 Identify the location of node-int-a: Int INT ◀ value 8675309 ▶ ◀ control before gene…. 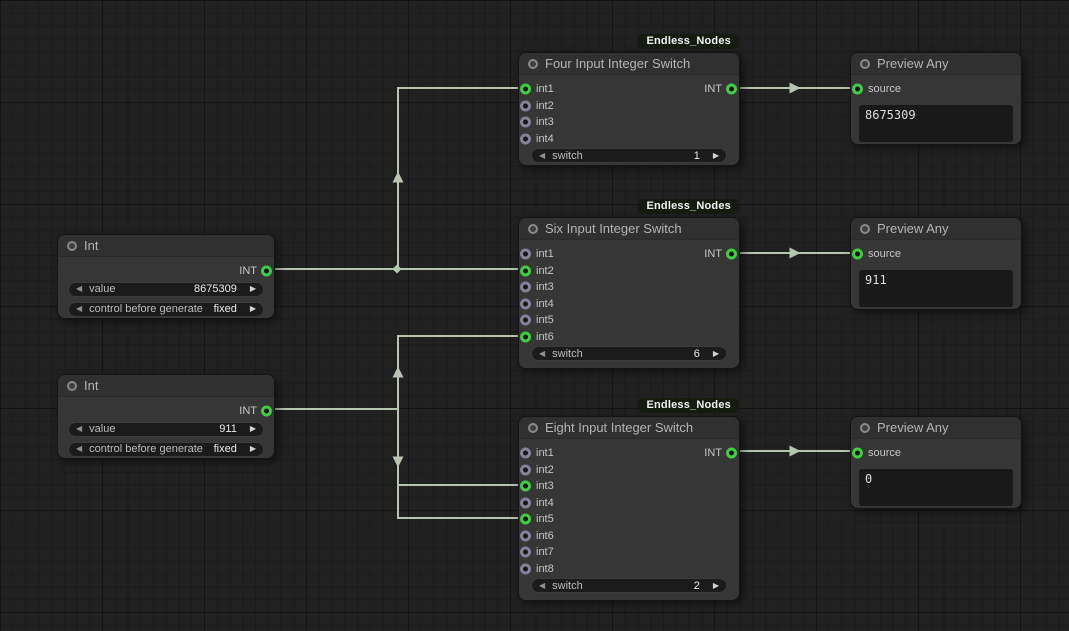
(166, 276).